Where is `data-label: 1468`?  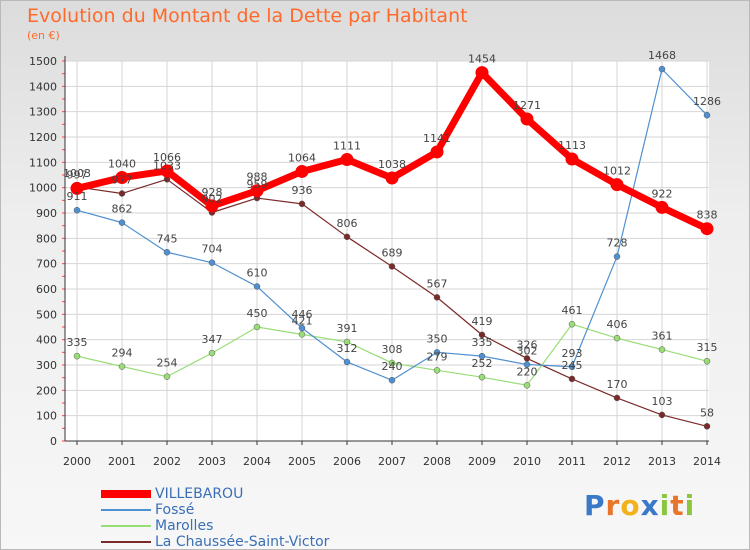
data-label: 1468 is located at coordinates (662, 55).